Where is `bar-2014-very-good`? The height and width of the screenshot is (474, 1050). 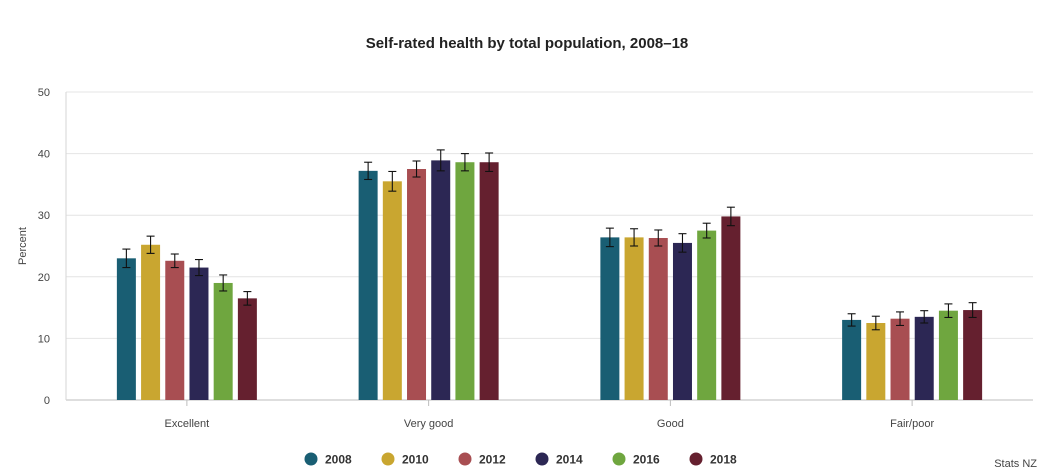 bar-2014-very-good is located at coordinates (441, 280).